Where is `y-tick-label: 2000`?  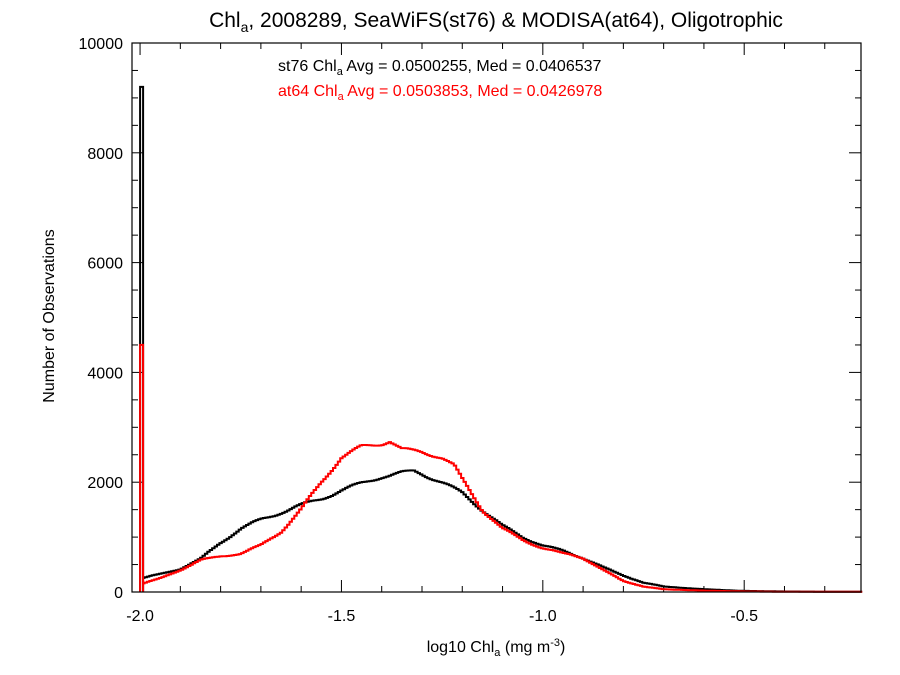
y-tick-label: 2000 is located at coordinates (105, 483).